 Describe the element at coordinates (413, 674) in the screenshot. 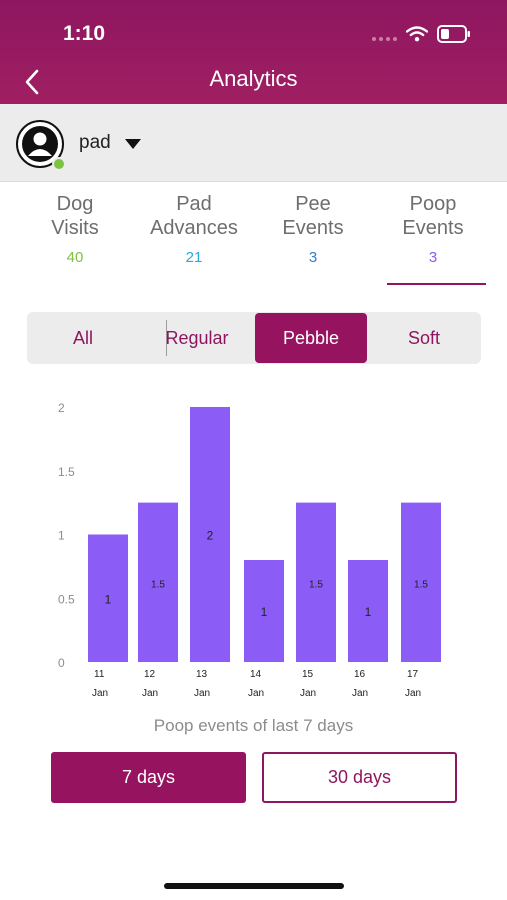

I see `x-tick-day-label: 17` at that location.